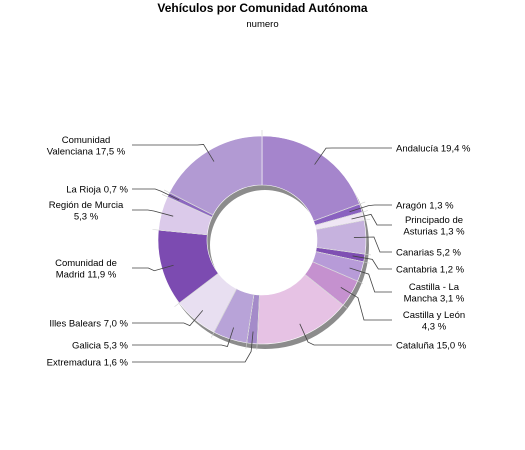 The image size is (525, 450). What do you see at coordinates (434, 226) in the screenshot?
I see `label-principado-de-asturias-1-3: Principado de Asturias 1,3 %` at bounding box center [434, 226].